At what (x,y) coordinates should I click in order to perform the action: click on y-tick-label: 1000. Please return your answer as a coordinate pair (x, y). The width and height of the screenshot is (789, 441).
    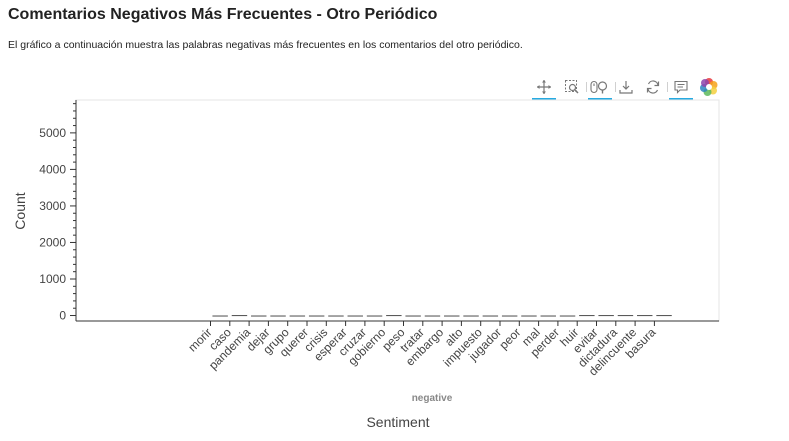
    Looking at the image, I should click on (52, 279).